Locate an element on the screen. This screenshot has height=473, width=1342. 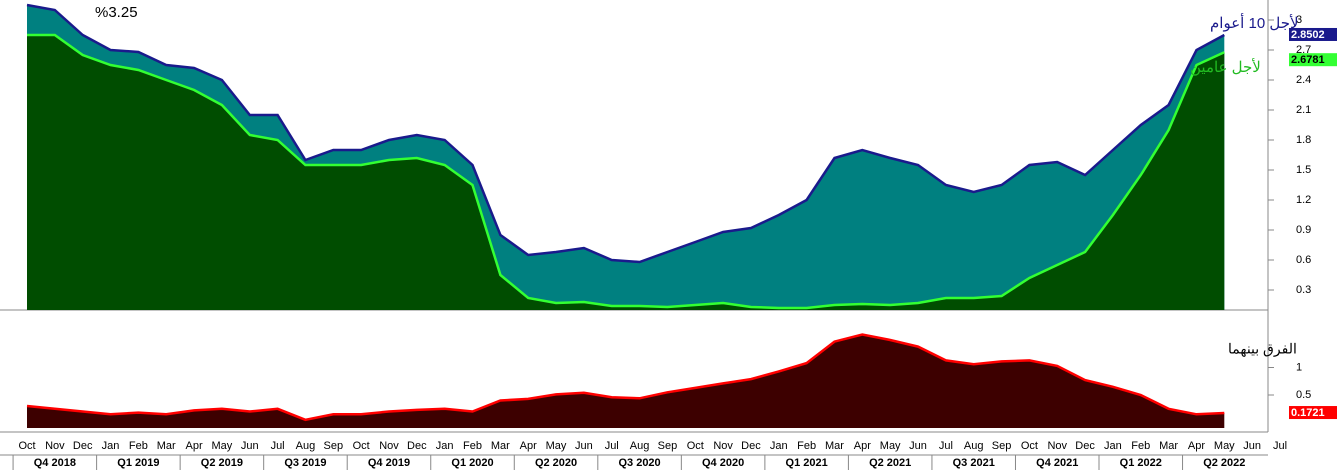
quarter-label: Q2 2022 is located at coordinates (1224, 463).